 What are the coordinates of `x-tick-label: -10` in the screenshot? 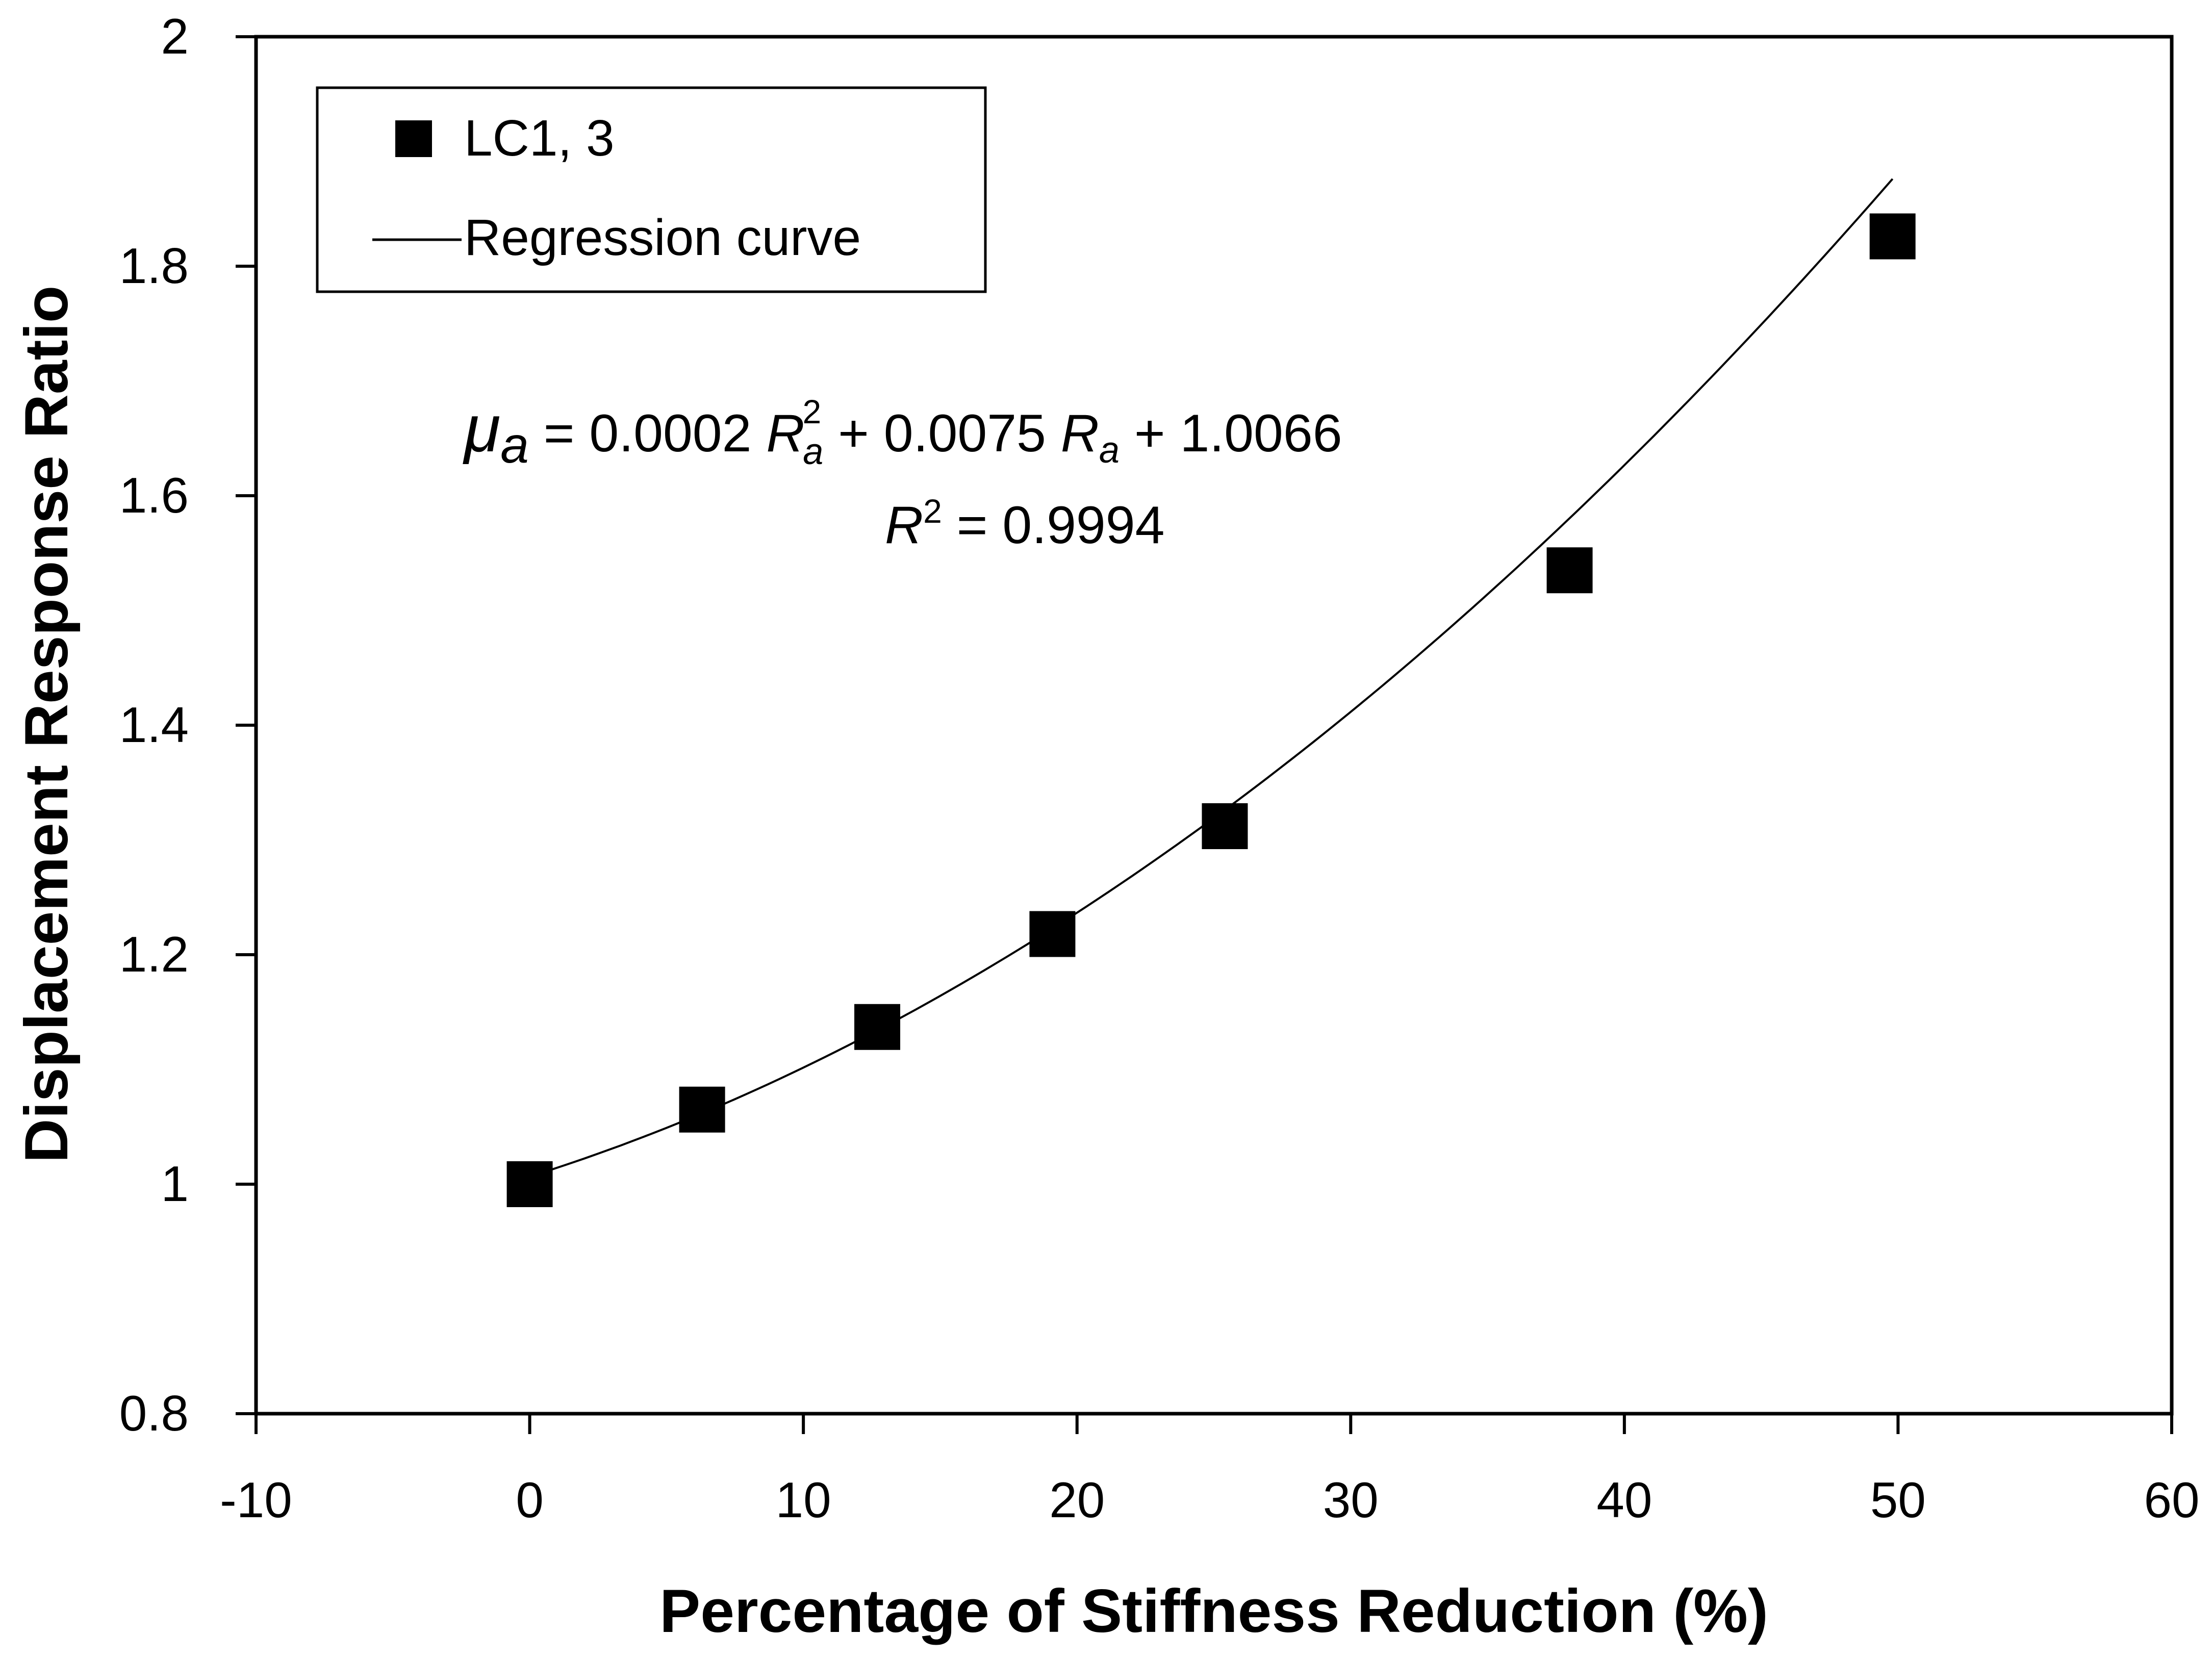 It's located at (256, 1500).